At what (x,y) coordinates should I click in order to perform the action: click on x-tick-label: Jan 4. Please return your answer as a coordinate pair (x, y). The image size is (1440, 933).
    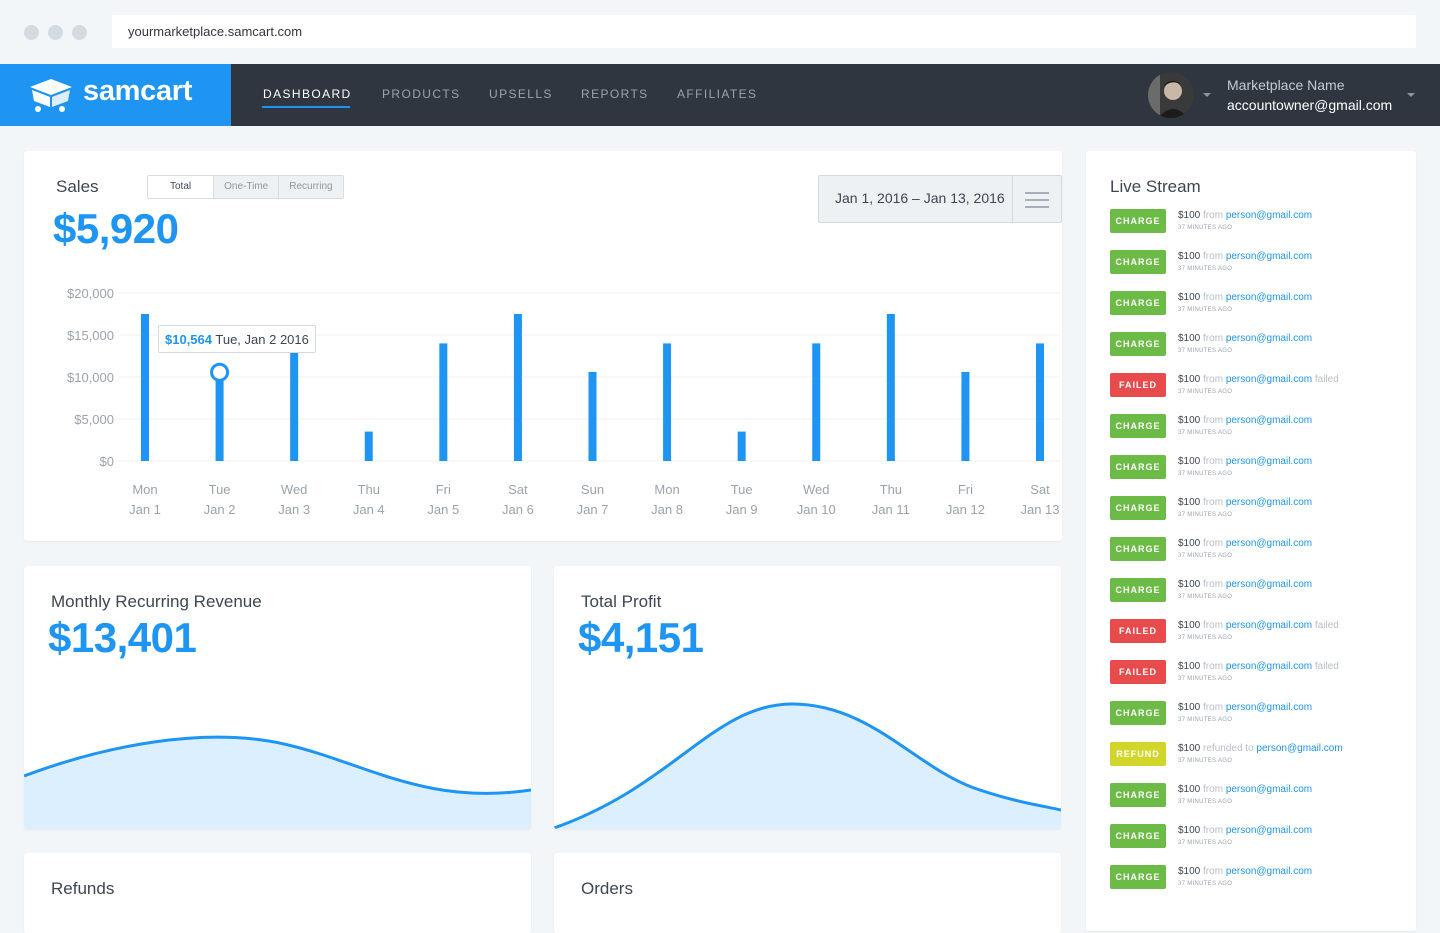
    Looking at the image, I should click on (369, 509).